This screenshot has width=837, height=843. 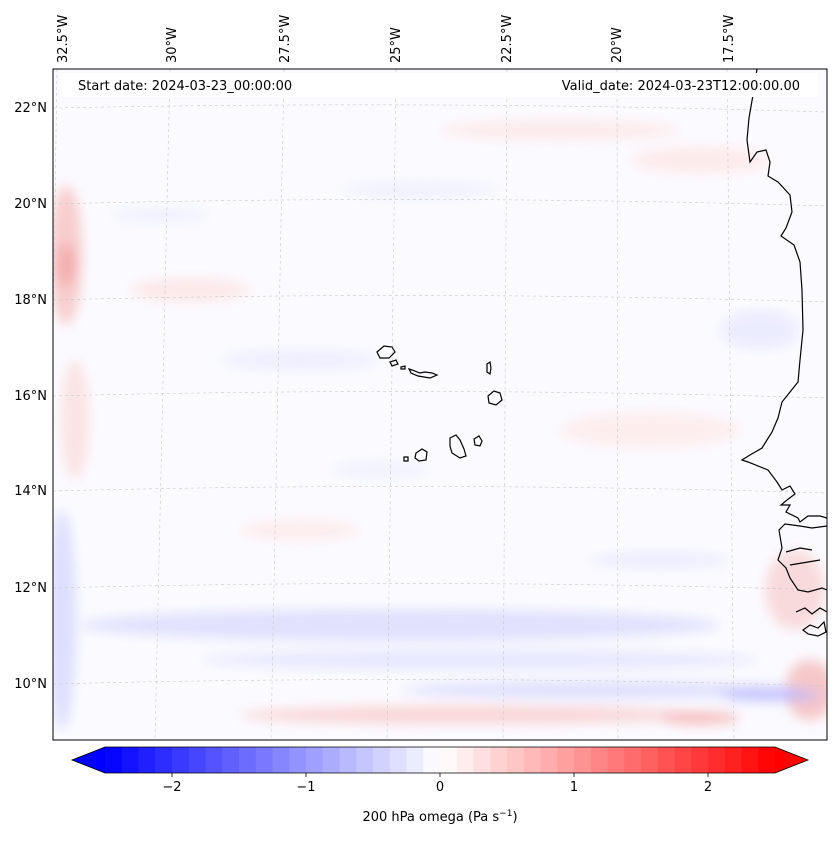 I want to click on meridian-30w, so click(x=162, y=404).